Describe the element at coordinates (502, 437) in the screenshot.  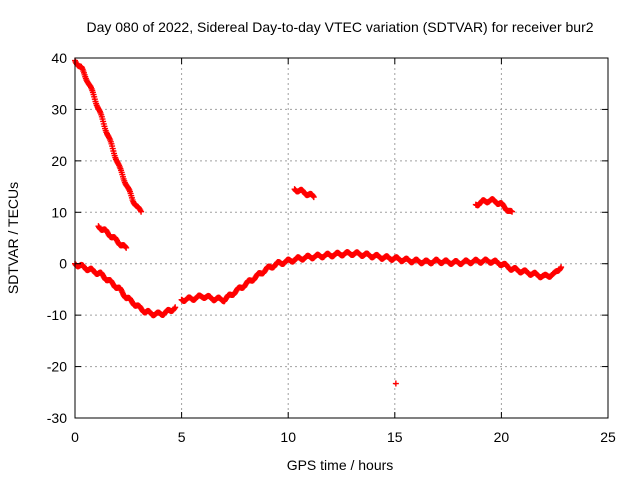
I see `x-tick-label: 20` at that location.